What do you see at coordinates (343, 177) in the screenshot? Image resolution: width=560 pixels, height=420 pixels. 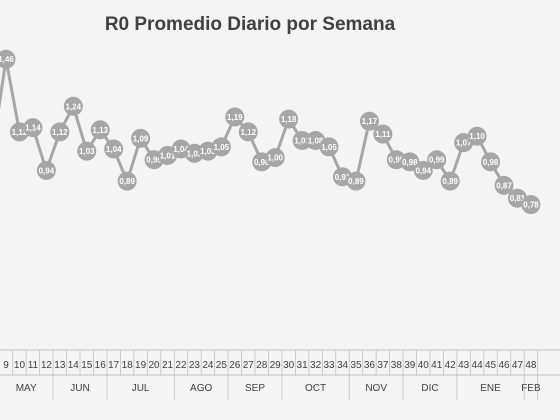 I see `data-label: 0,91` at bounding box center [343, 177].